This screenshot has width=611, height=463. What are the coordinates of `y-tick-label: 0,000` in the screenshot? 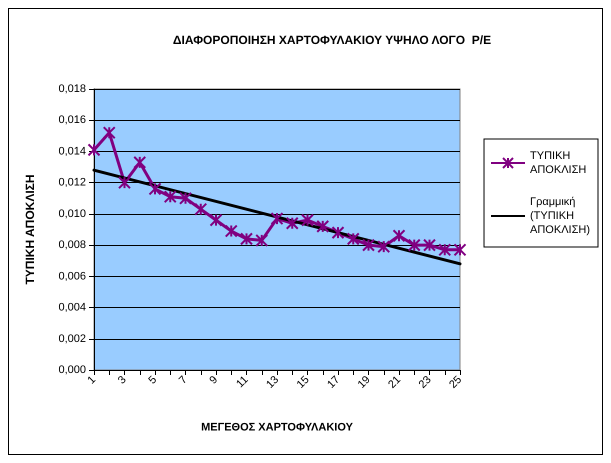 It's located at (72, 370).